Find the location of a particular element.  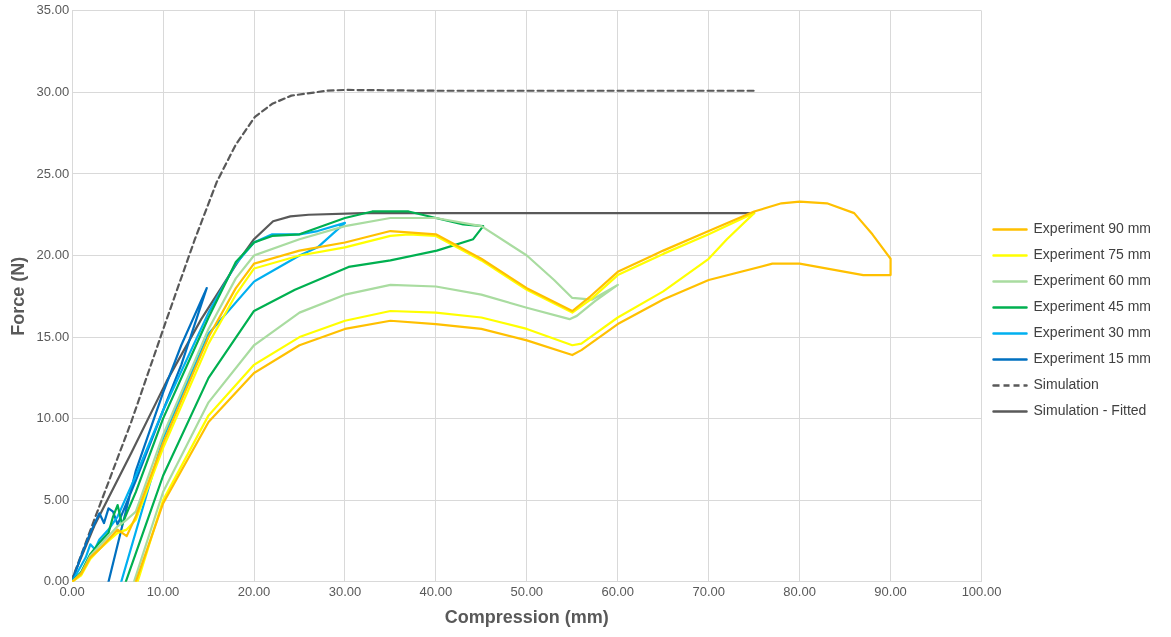

x-tick-label: 30.00 is located at coordinates (345, 592).